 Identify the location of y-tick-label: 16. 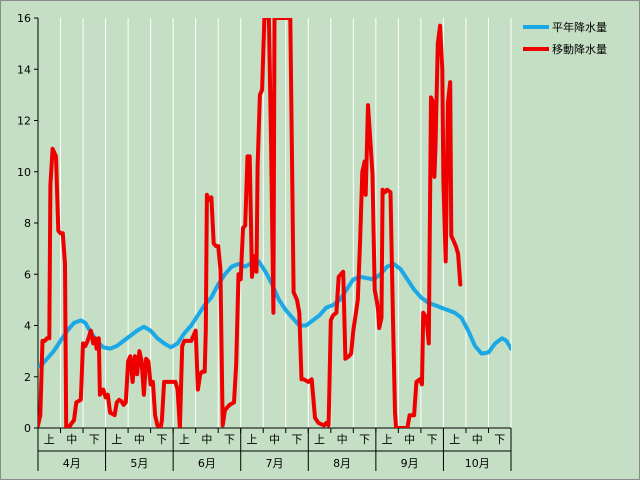
(24, 18).